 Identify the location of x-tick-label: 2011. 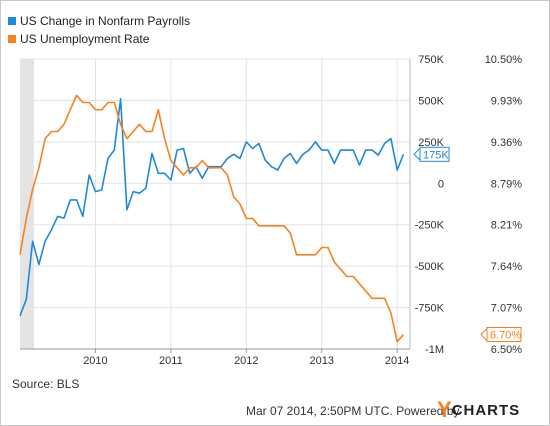
(171, 361).